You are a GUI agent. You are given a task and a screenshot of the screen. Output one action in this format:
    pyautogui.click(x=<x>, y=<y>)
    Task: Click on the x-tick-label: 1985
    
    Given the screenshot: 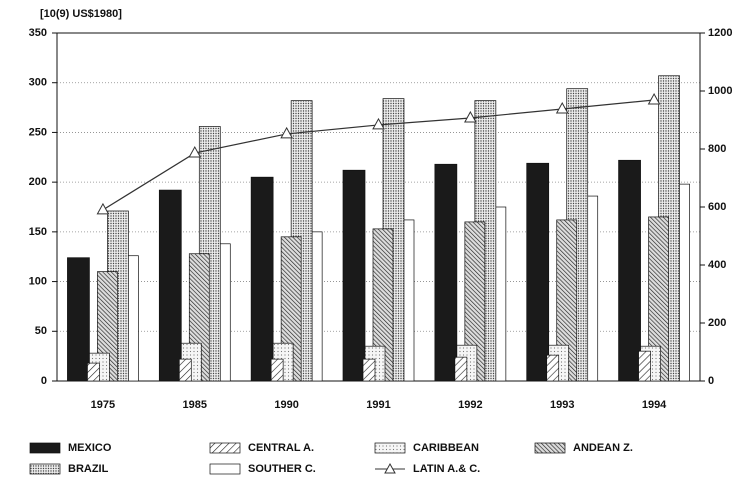 What is the action you would take?
    pyautogui.click(x=195, y=405)
    